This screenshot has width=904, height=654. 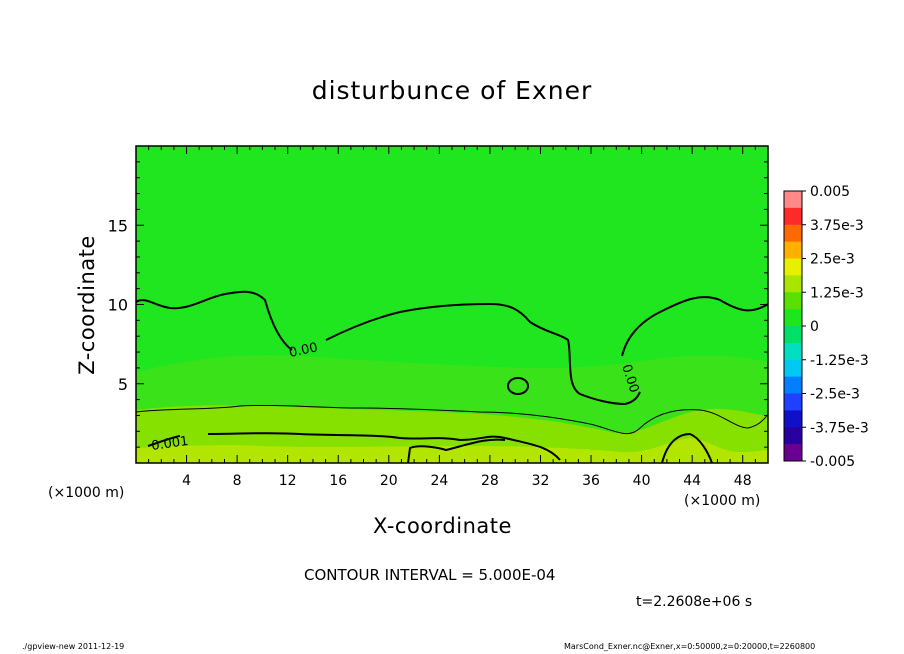 I want to click on contour-interval: CONTOUR INTERVAL = 5.000E-04, so click(x=430, y=575).